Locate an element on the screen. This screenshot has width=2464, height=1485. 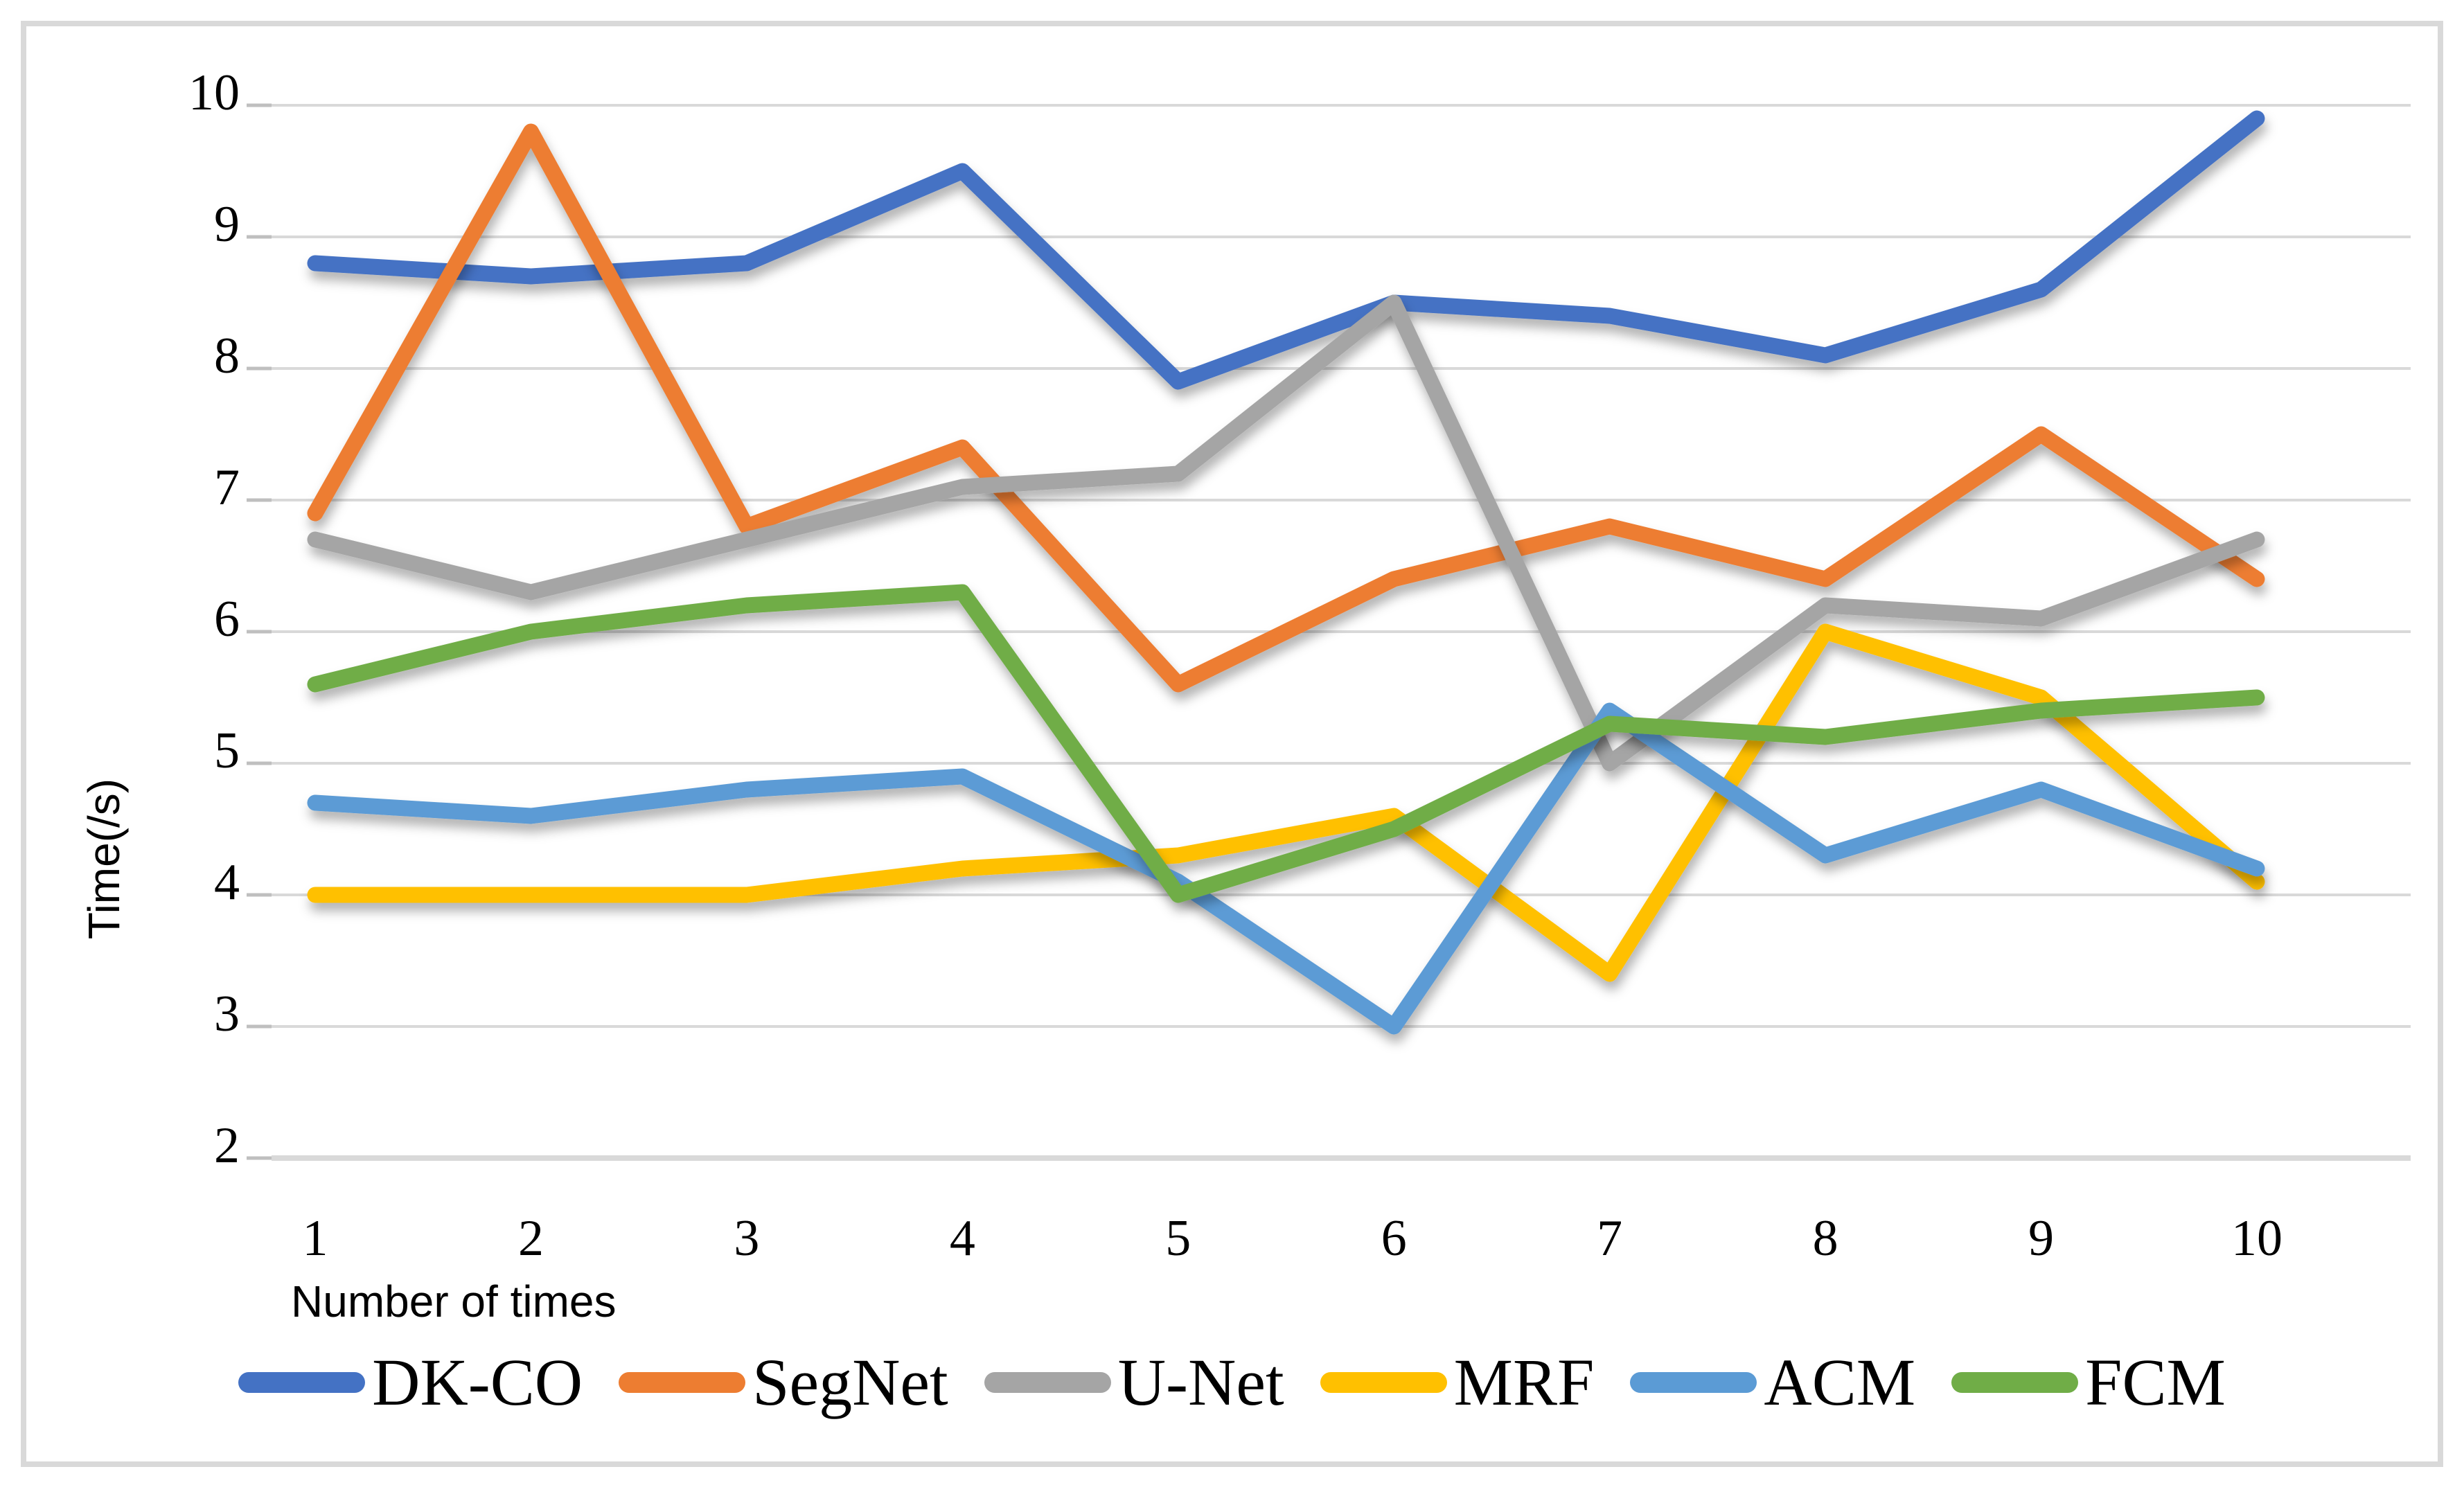
y-axis-title: Time(/s) is located at coordinates (104, 859).